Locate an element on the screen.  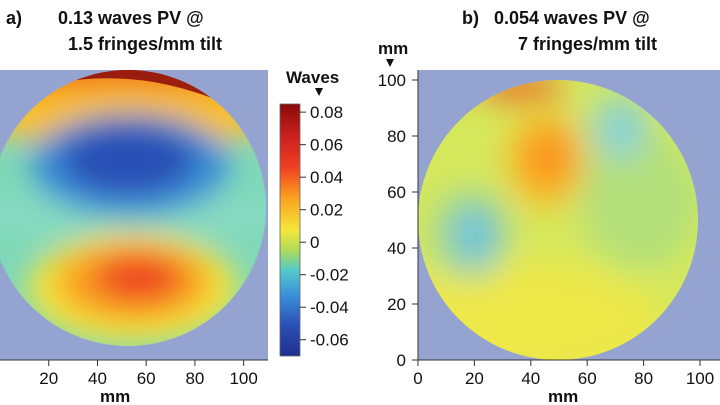
panel-b-x-tick-label: 80 is located at coordinates (643, 378).